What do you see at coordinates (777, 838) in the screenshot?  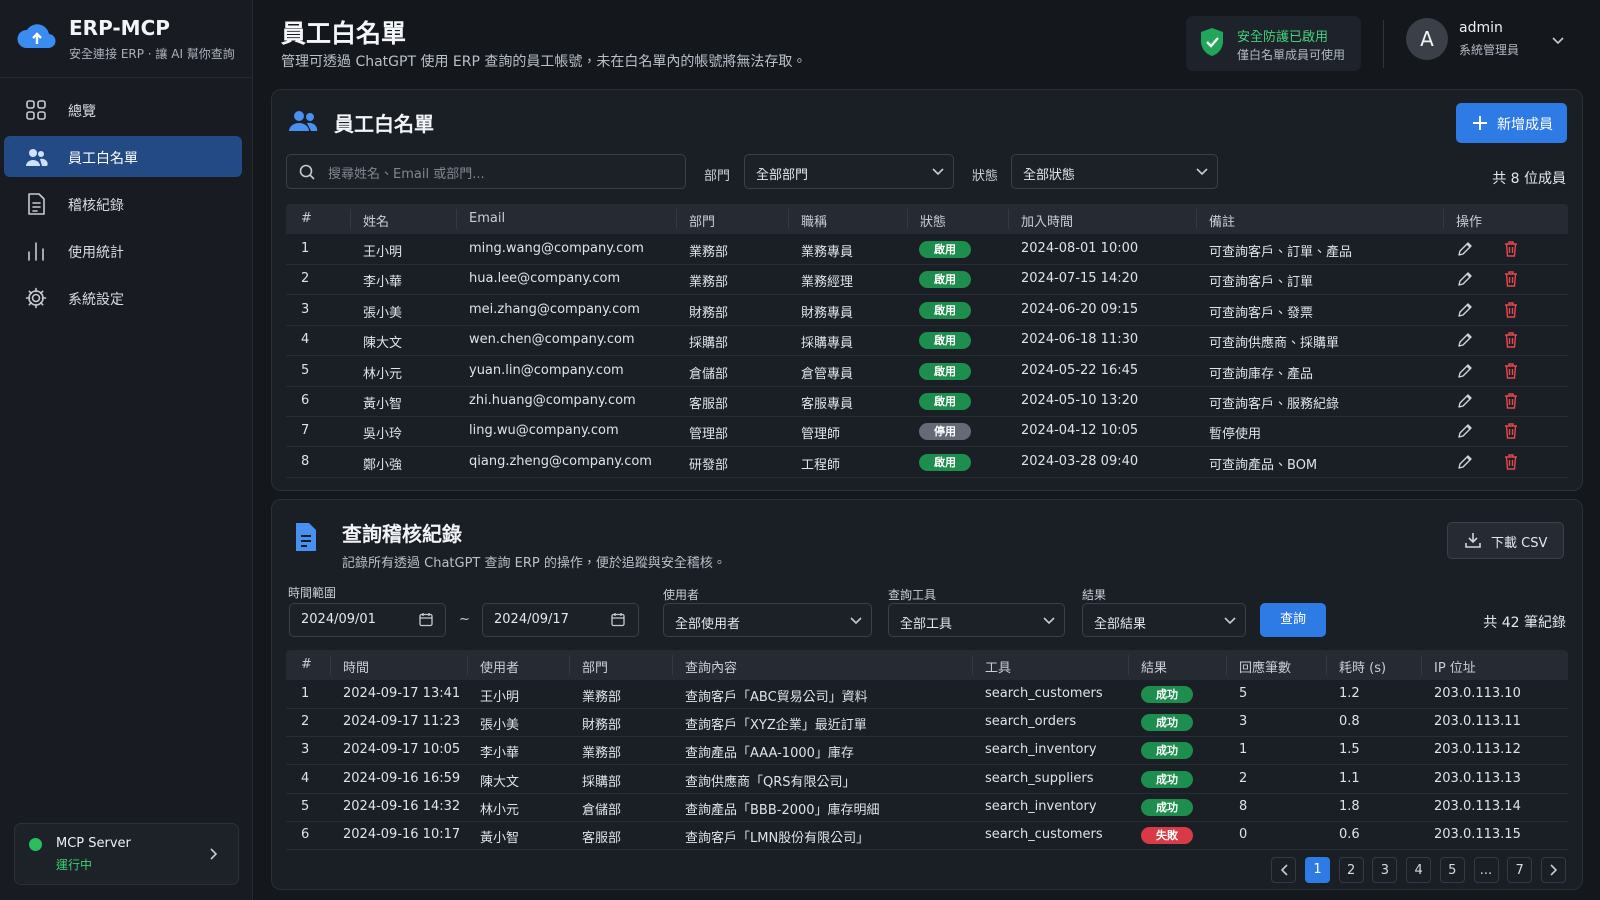 I see `table-cell: 查詢客戶「LMN股份有限公司」` at bounding box center [777, 838].